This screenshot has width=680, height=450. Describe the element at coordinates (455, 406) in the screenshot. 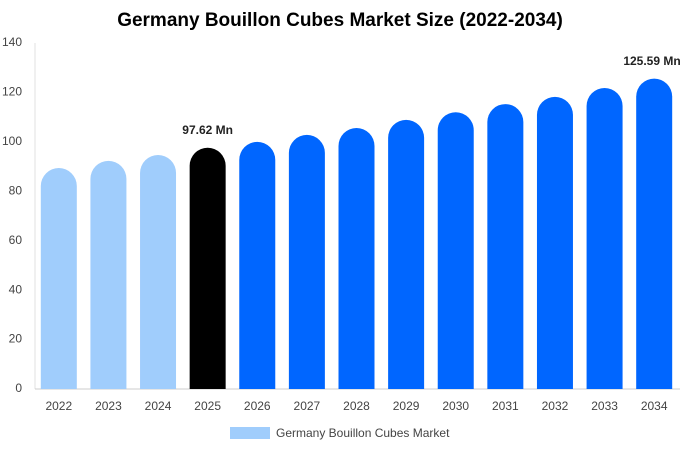

I see `x-tick-label: 2030` at that location.